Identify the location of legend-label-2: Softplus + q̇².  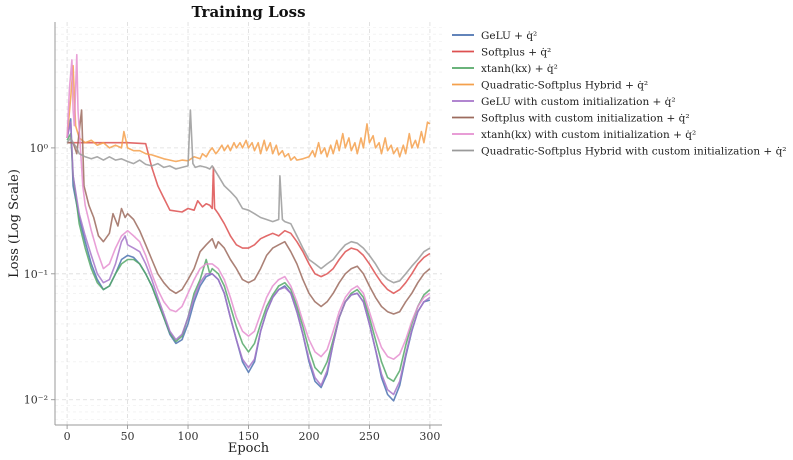
(516, 52).